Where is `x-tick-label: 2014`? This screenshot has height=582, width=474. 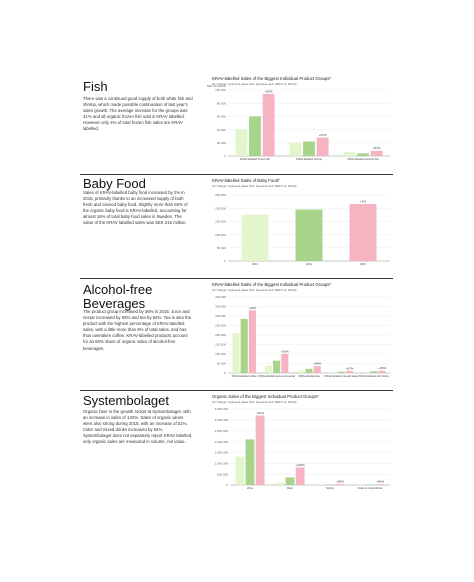 x-tick-label: 2014 is located at coordinates (309, 264).